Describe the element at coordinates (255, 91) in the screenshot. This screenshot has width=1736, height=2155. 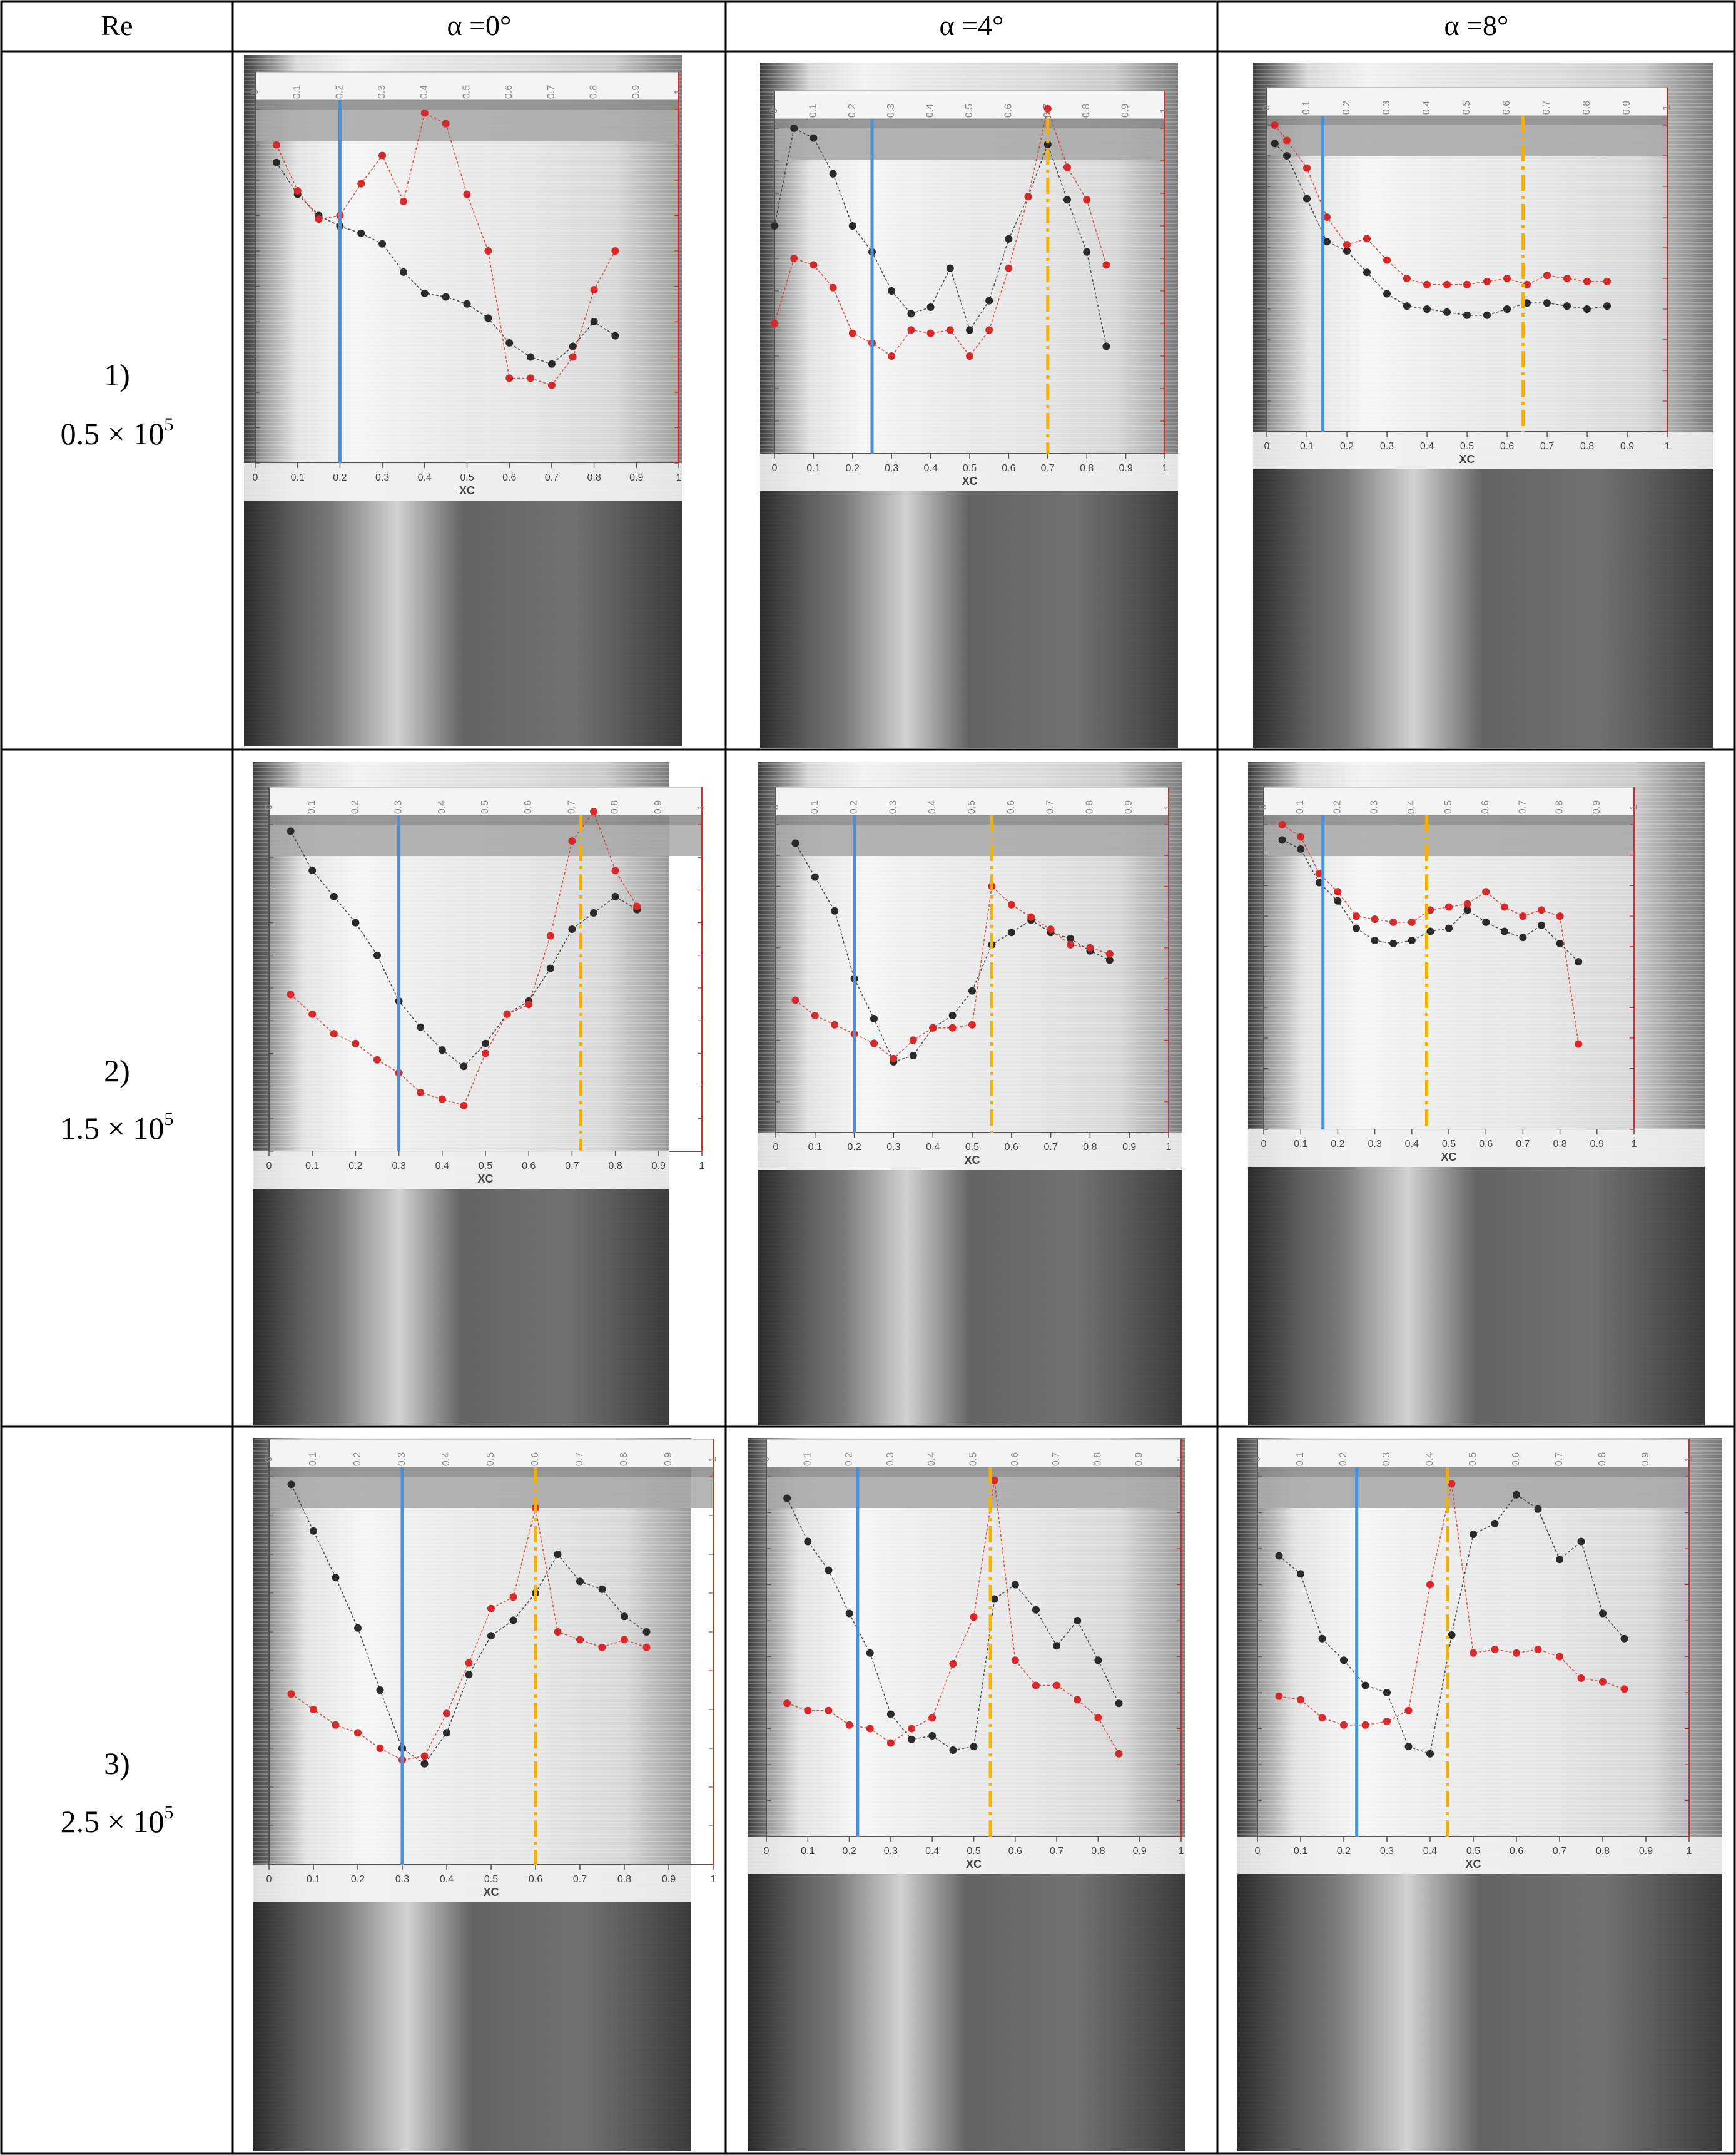
I see `ruler-tick-label: 0` at that location.